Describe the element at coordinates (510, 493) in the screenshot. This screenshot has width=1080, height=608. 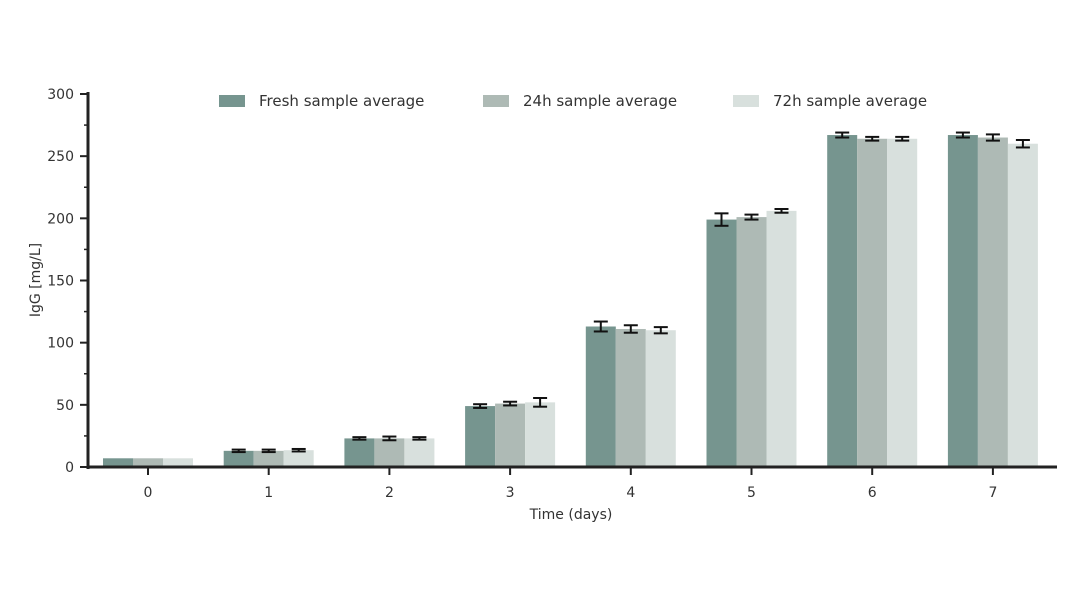
I see `x-tick-label: 3` at that location.